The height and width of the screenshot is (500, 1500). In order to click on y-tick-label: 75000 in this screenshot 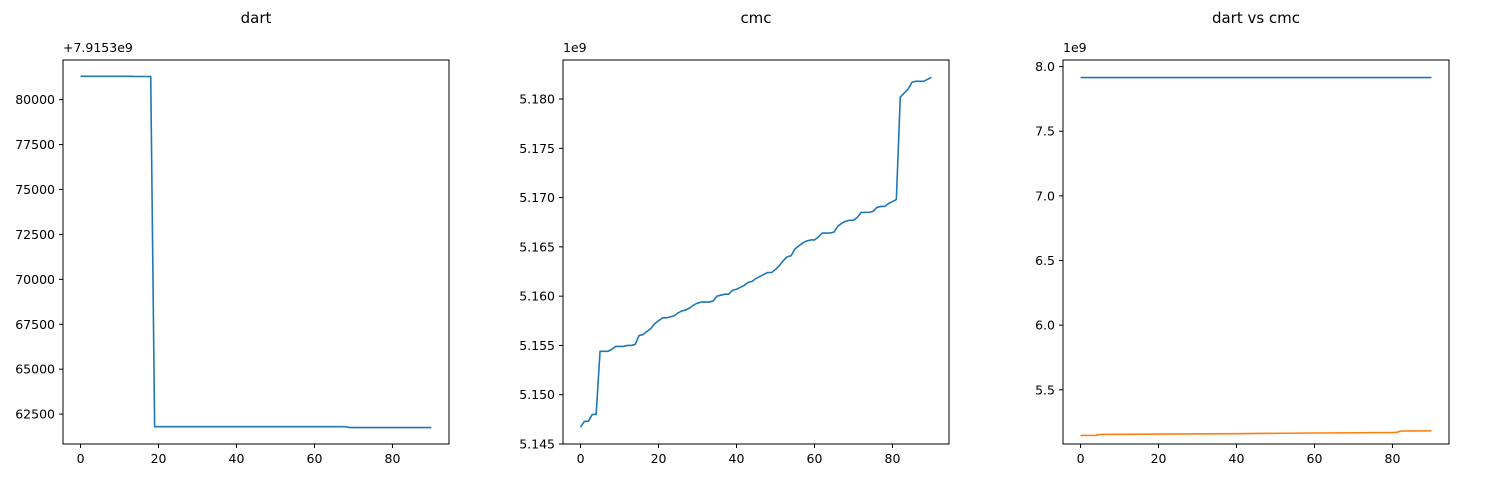, I will do `click(35, 189)`.